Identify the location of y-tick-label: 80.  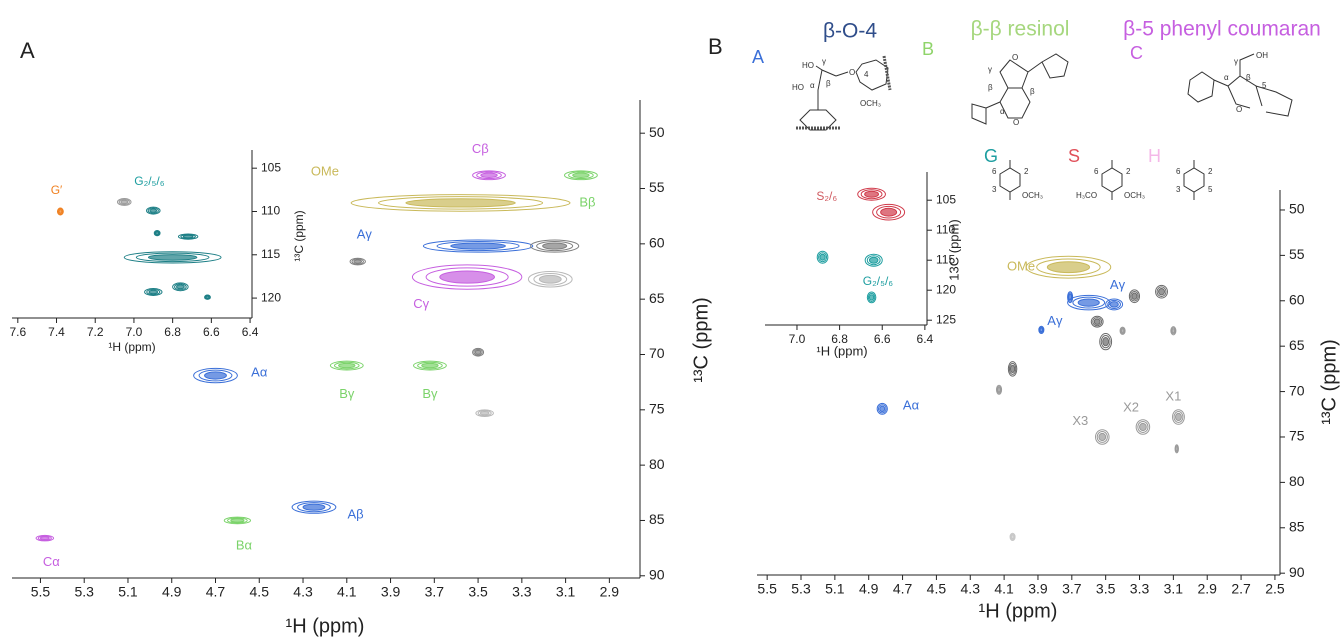
(657, 464).